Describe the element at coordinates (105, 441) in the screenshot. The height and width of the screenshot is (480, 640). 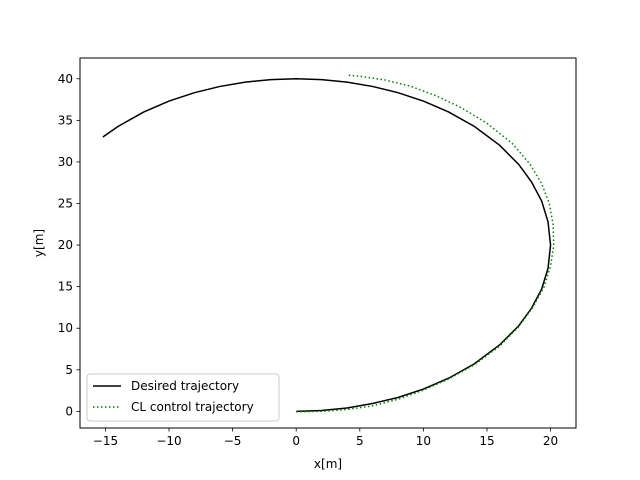
I see `x-tick-label: −15` at that location.